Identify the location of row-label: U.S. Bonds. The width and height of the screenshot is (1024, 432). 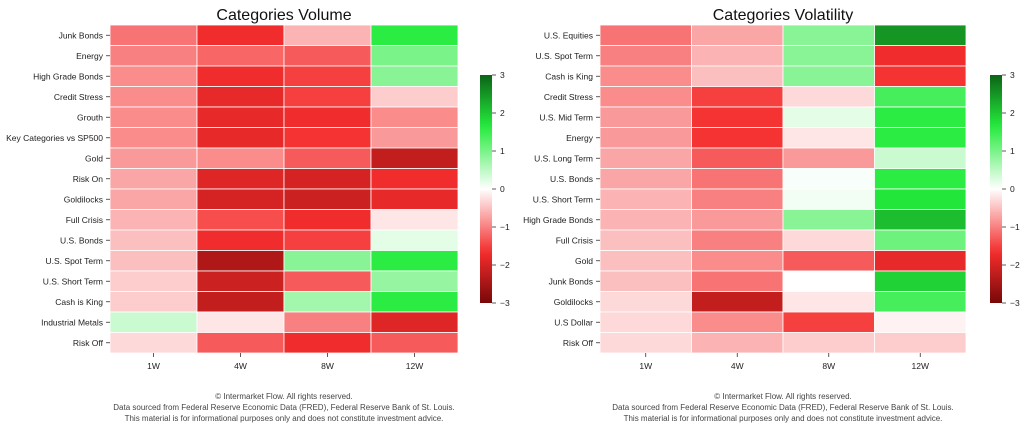
(81, 240).